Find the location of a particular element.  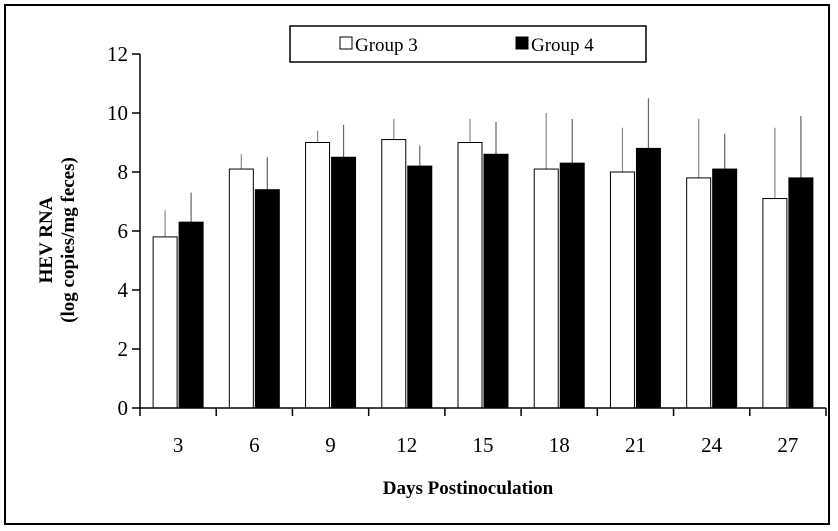

x-tick-label: 15 is located at coordinates (483, 445).